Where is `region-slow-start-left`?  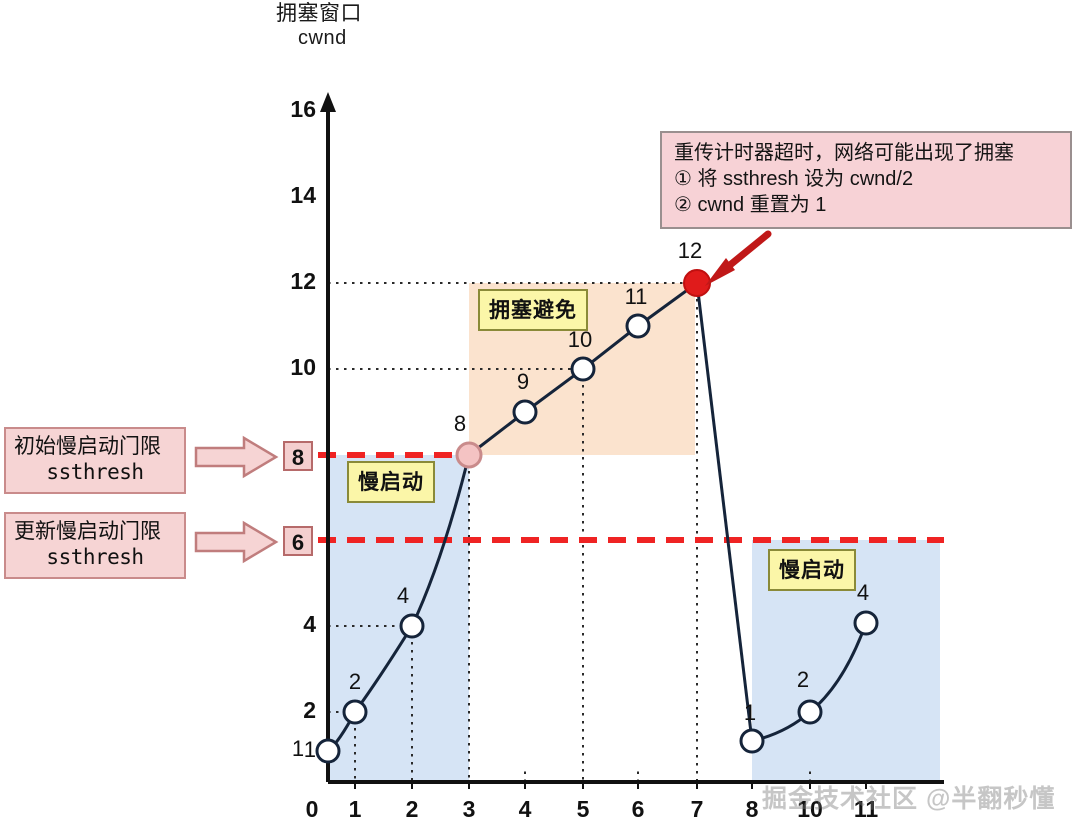 region-slow-start-left is located at coordinates (398, 618).